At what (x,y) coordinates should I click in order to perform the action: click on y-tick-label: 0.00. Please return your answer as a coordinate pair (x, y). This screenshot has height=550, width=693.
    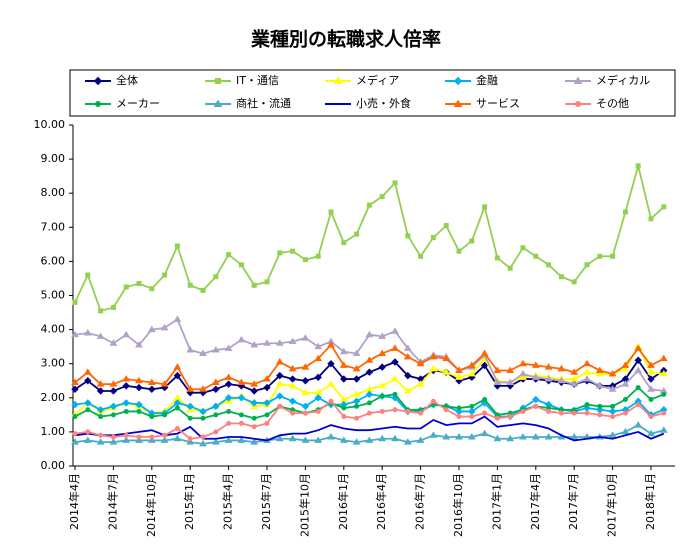
    Looking at the image, I should click on (53, 465).